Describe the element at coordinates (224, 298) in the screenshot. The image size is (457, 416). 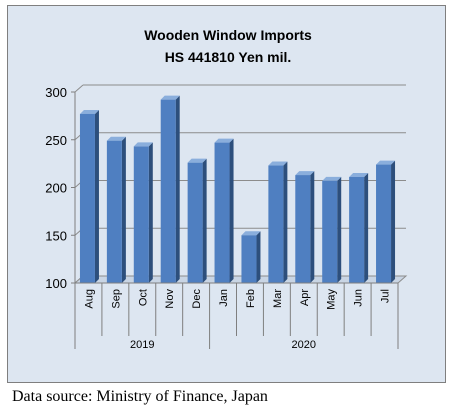
I see `x-tick-label: Jan` at that location.